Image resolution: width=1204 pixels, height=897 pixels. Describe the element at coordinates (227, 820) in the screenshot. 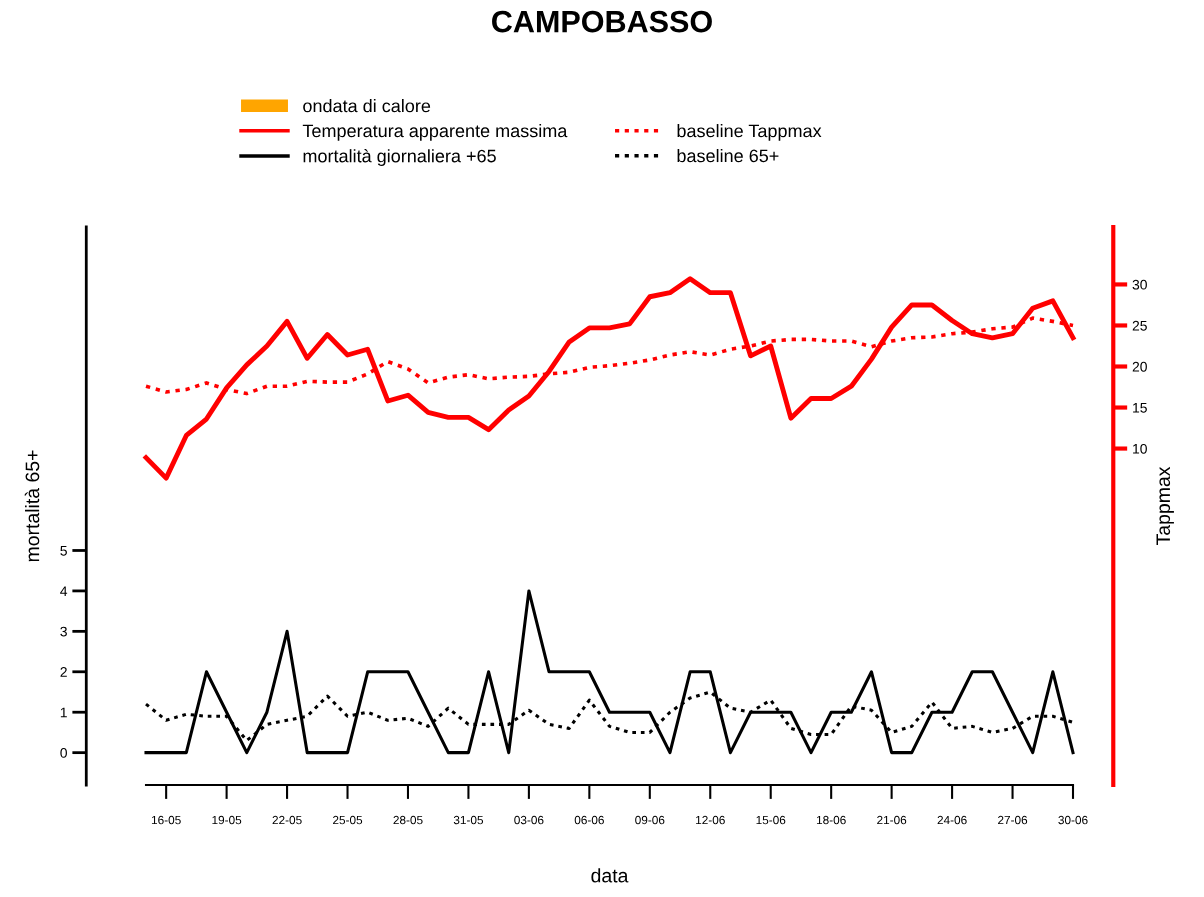

I see `x-tick-label: 19-05` at that location.